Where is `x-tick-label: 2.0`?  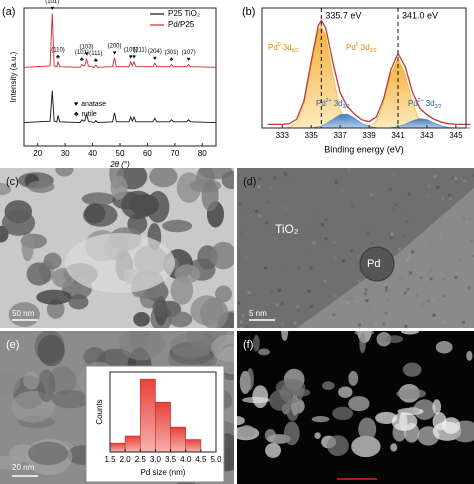
x-tick-label: 2.0 is located at coordinates (126, 459).